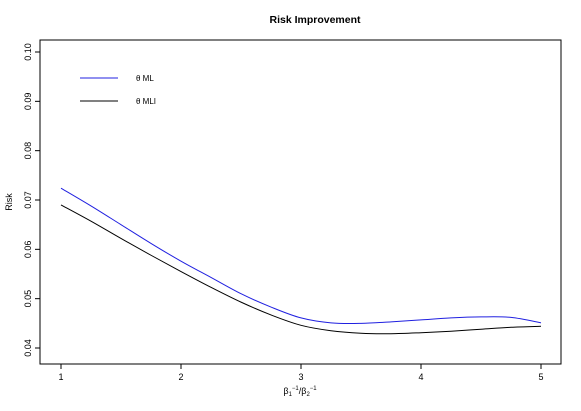 This screenshot has width=581, height=411. I want to click on y-tick-label: 0.04, so click(28, 348).